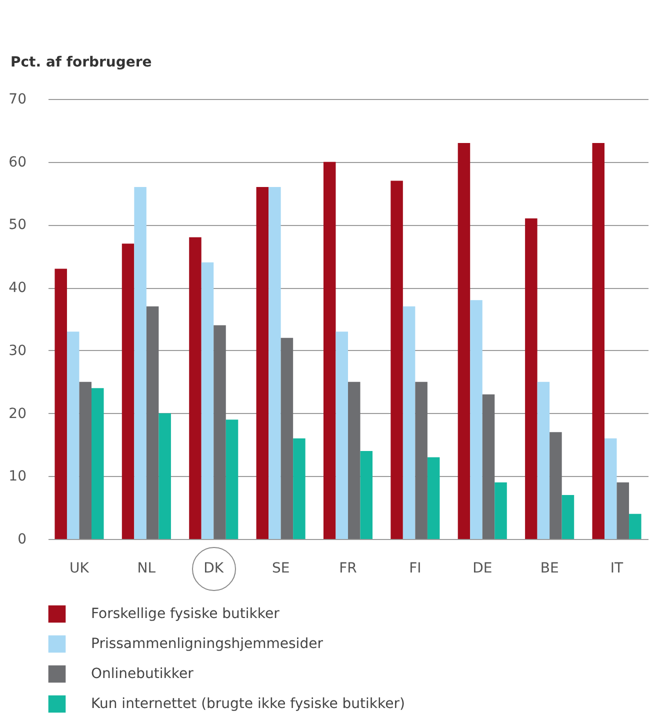 This screenshot has height=720, width=668. I want to click on x-tick-label: IT, so click(617, 568).